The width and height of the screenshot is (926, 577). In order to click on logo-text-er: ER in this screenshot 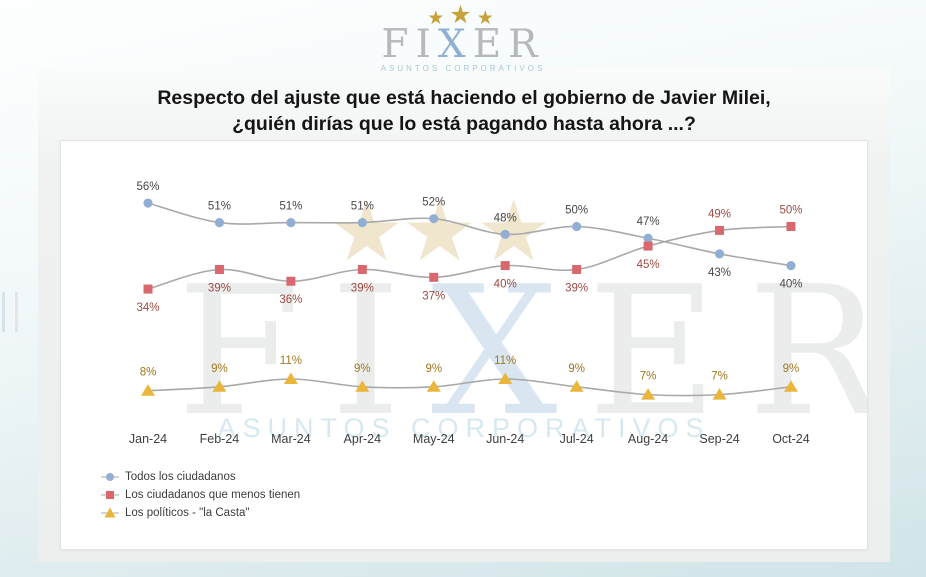, I will do `click(508, 44)`.